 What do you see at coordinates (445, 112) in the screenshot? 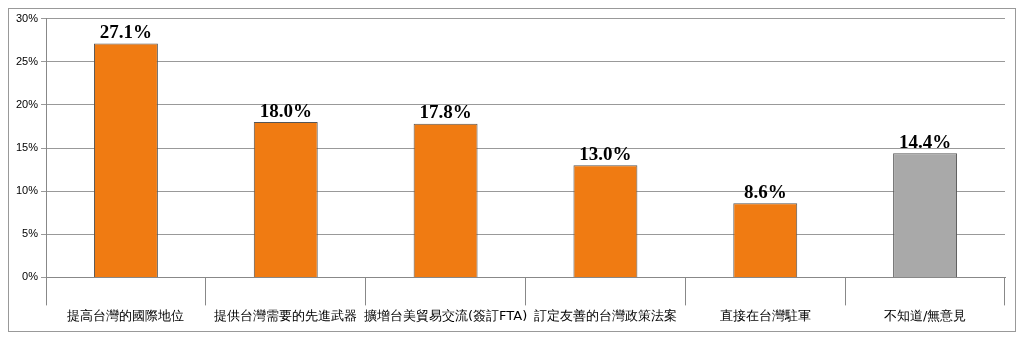
I see `data-label: 17.8%` at bounding box center [445, 112].